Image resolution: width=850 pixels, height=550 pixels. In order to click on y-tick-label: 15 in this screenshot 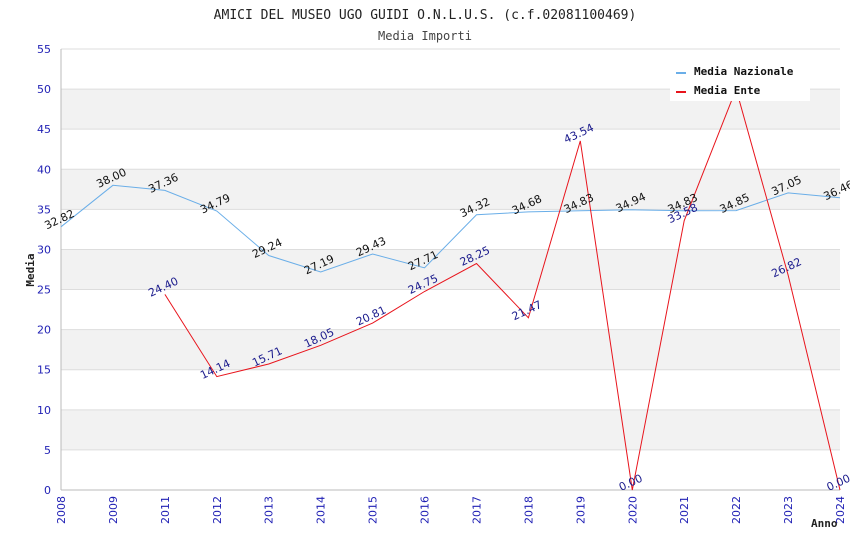, I will do `click(44, 370)`.